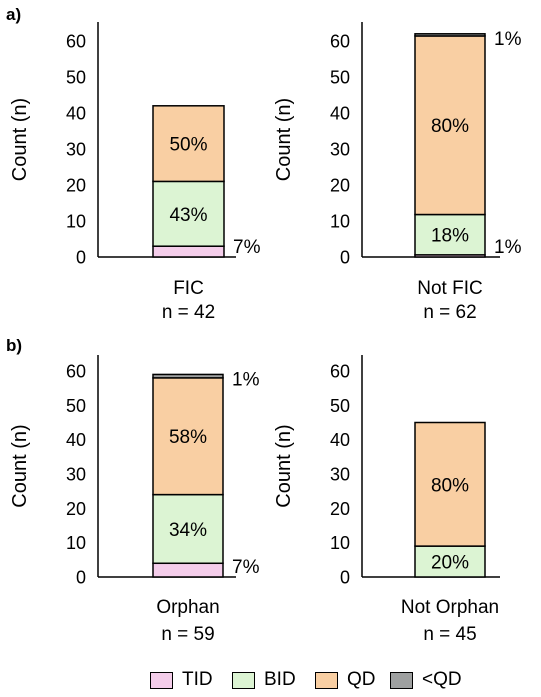 The width and height of the screenshot is (541, 697). Describe the element at coordinates (340, 78) in the screenshot. I see `chart-2-ytick-50: 50` at that location.